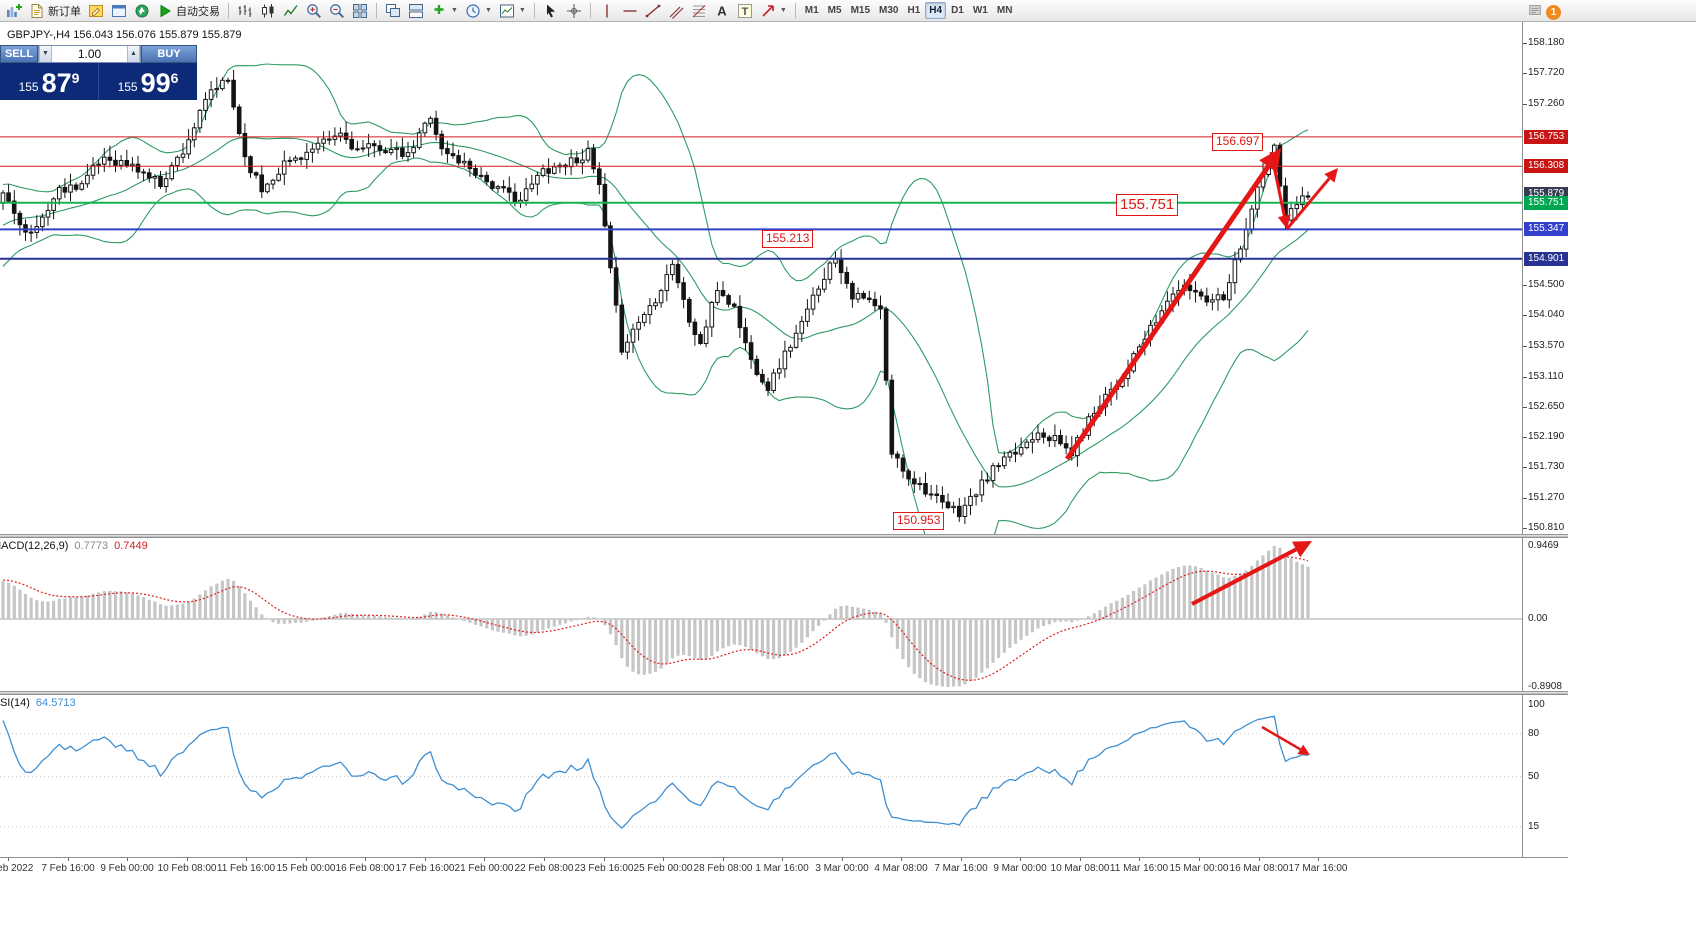  Describe the element at coordinates (860, 10) in the screenshot. I see `timeframe-M15: M15` at that location.